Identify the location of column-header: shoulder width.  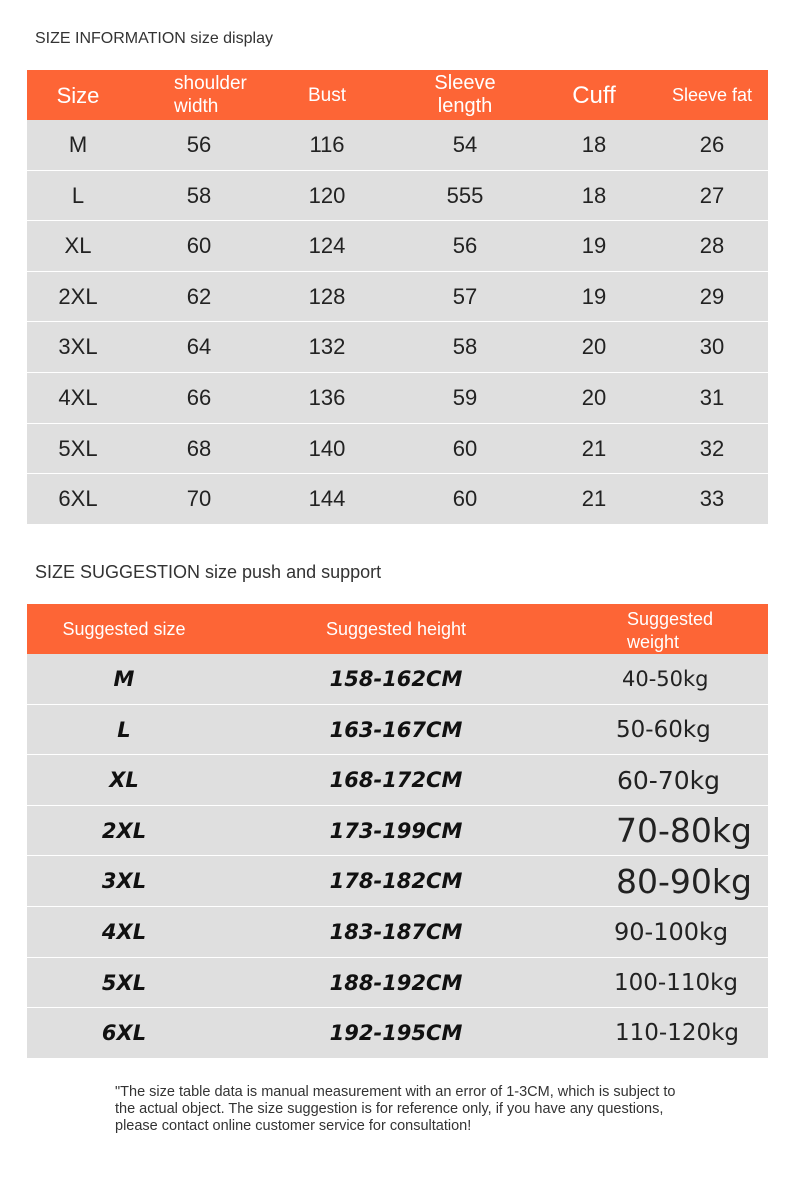
(210, 95).